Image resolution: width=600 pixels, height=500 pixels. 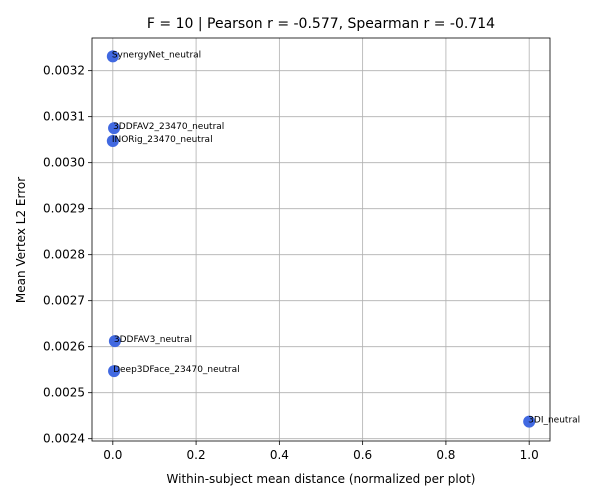 I want to click on x-tick-label: 0.4, so click(x=279, y=455).